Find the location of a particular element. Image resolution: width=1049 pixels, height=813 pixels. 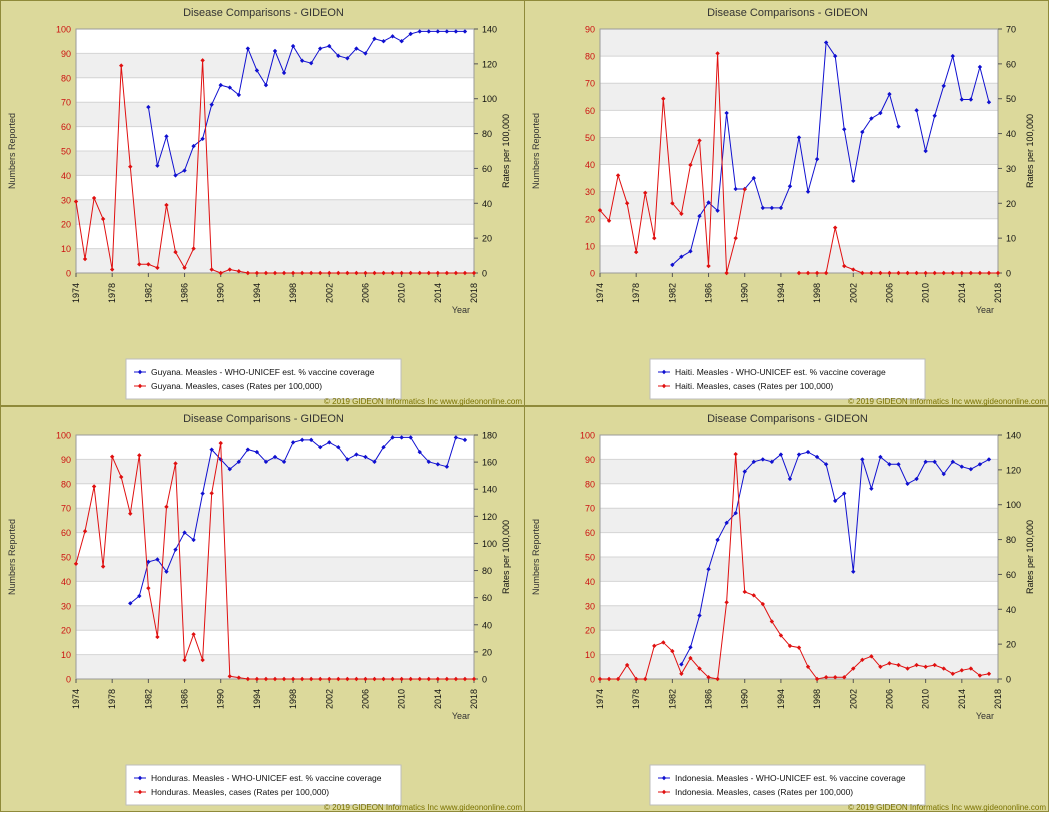

x-tick-label: 2006 is located at coordinates (889, 293).